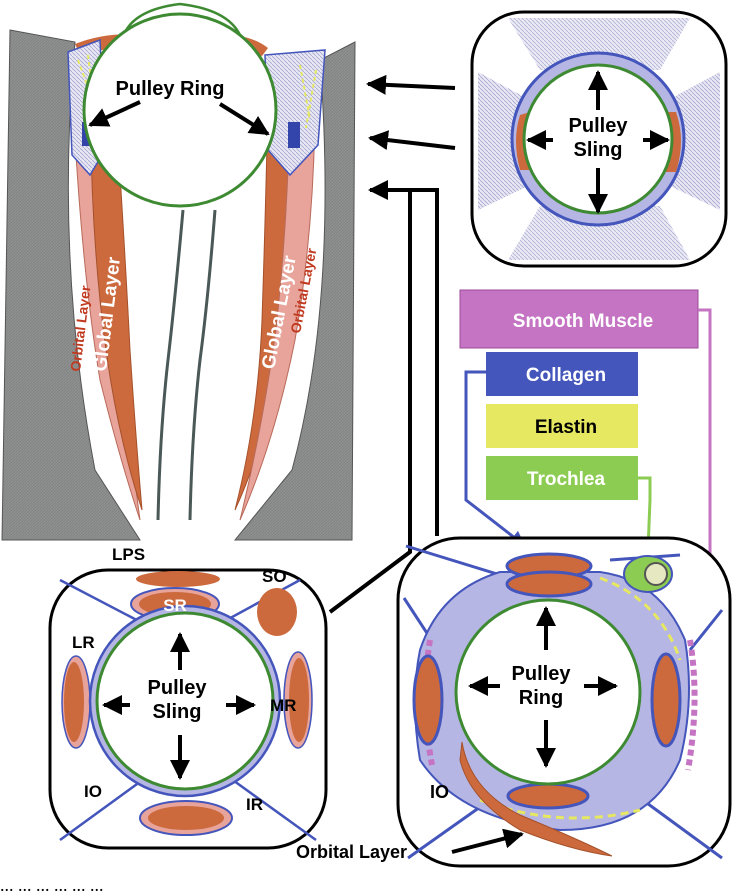 The image size is (736, 894). Describe the element at coordinates (566, 375) in the screenshot. I see `svg-text: Collagen` at that location.